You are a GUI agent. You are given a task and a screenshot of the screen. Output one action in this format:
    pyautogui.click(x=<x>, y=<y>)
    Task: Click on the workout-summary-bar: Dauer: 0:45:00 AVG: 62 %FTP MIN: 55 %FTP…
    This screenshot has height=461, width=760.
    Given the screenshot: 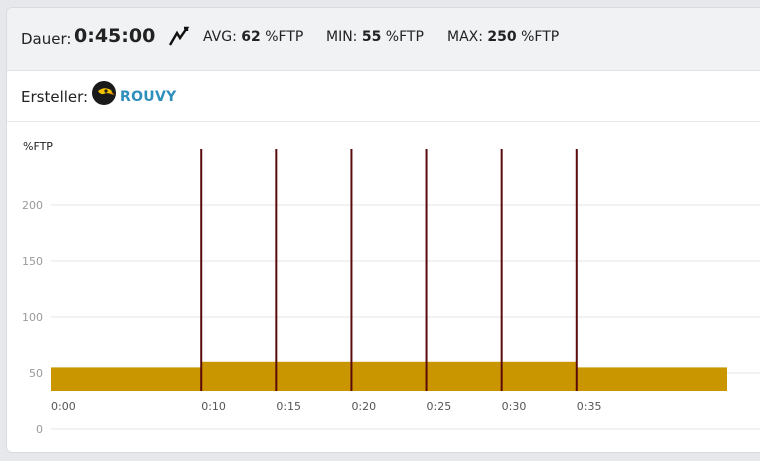 What is the action you would take?
    pyautogui.click(x=383, y=39)
    